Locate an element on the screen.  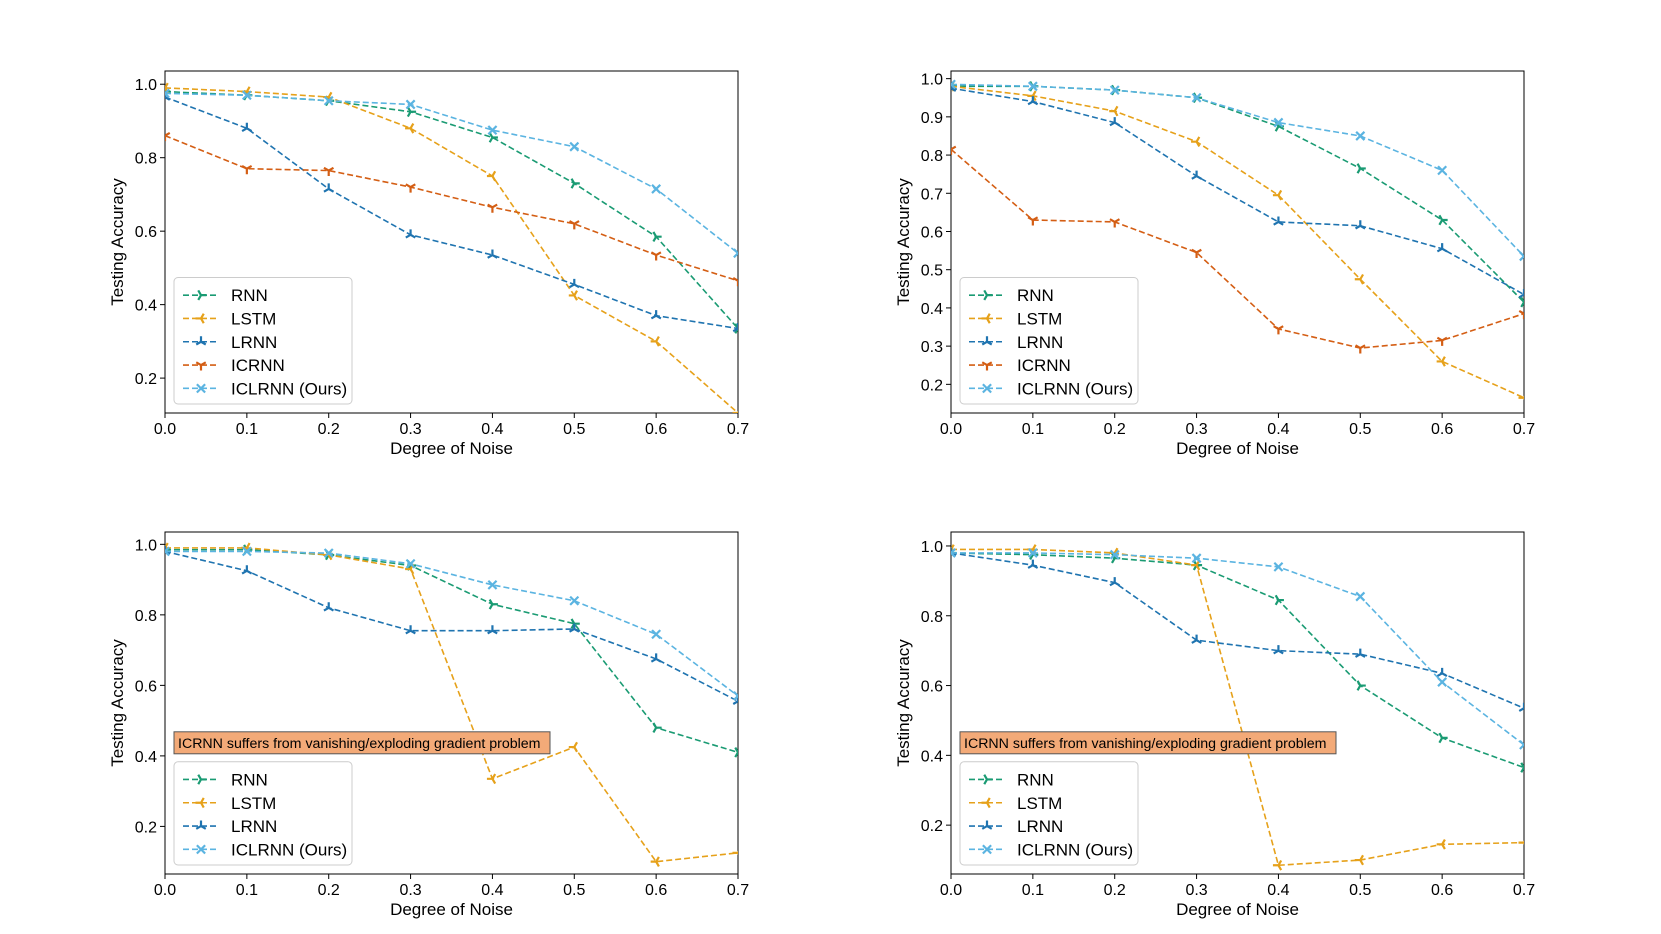
annotation-background is located at coordinates (1148, 743).